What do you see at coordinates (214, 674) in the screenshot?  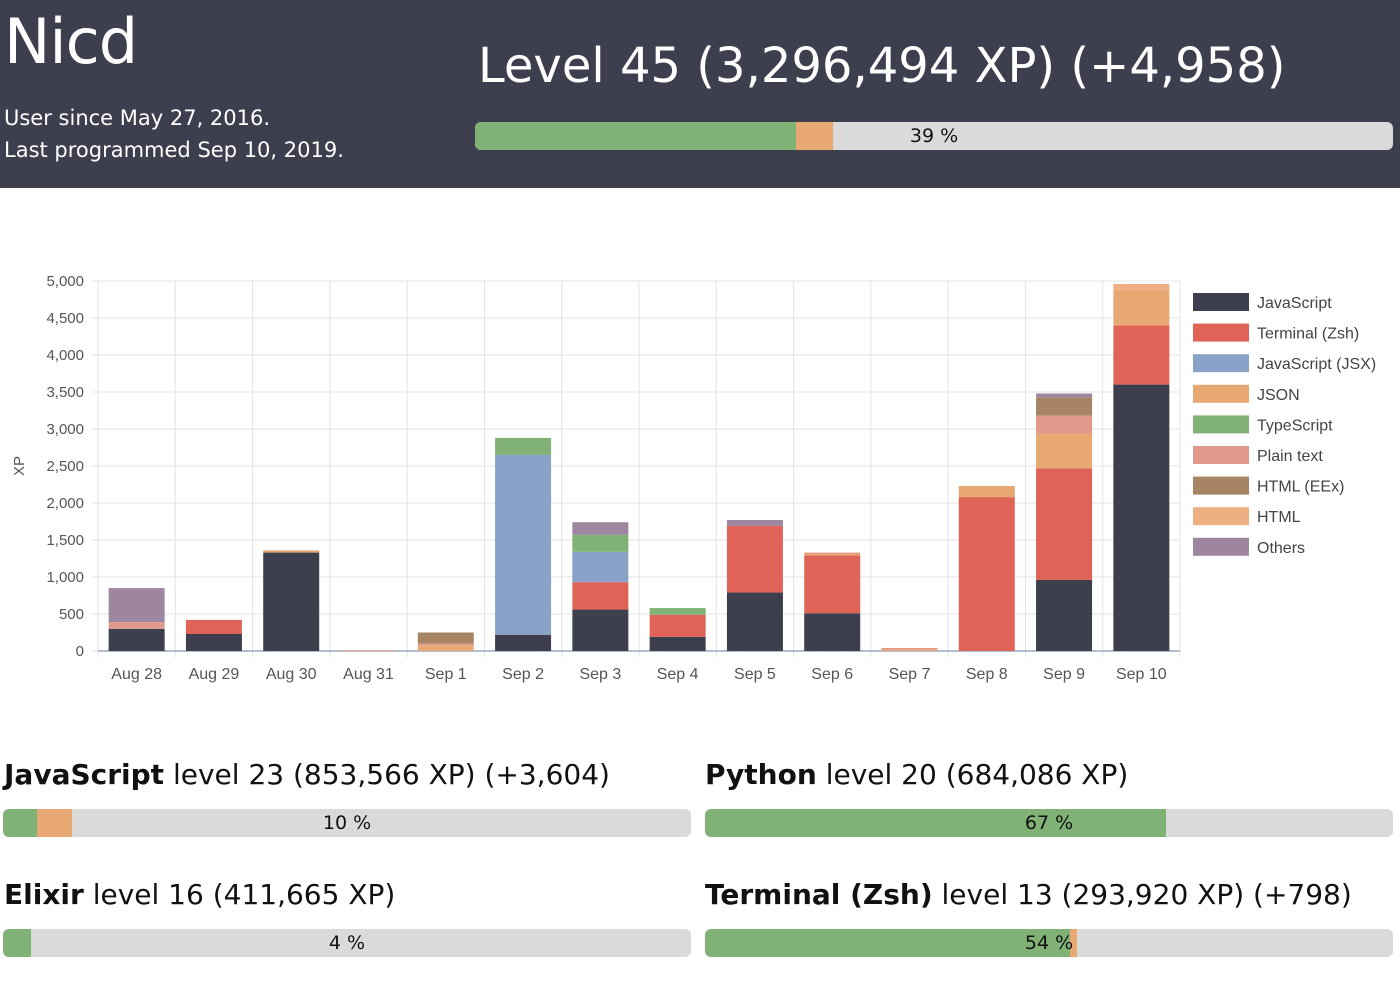 I see `x-tick-label: Aug 29` at bounding box center [214, 674].